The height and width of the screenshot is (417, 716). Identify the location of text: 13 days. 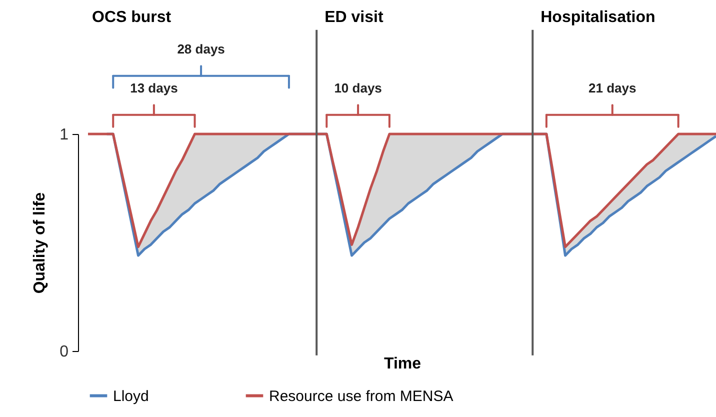
(154, 88).